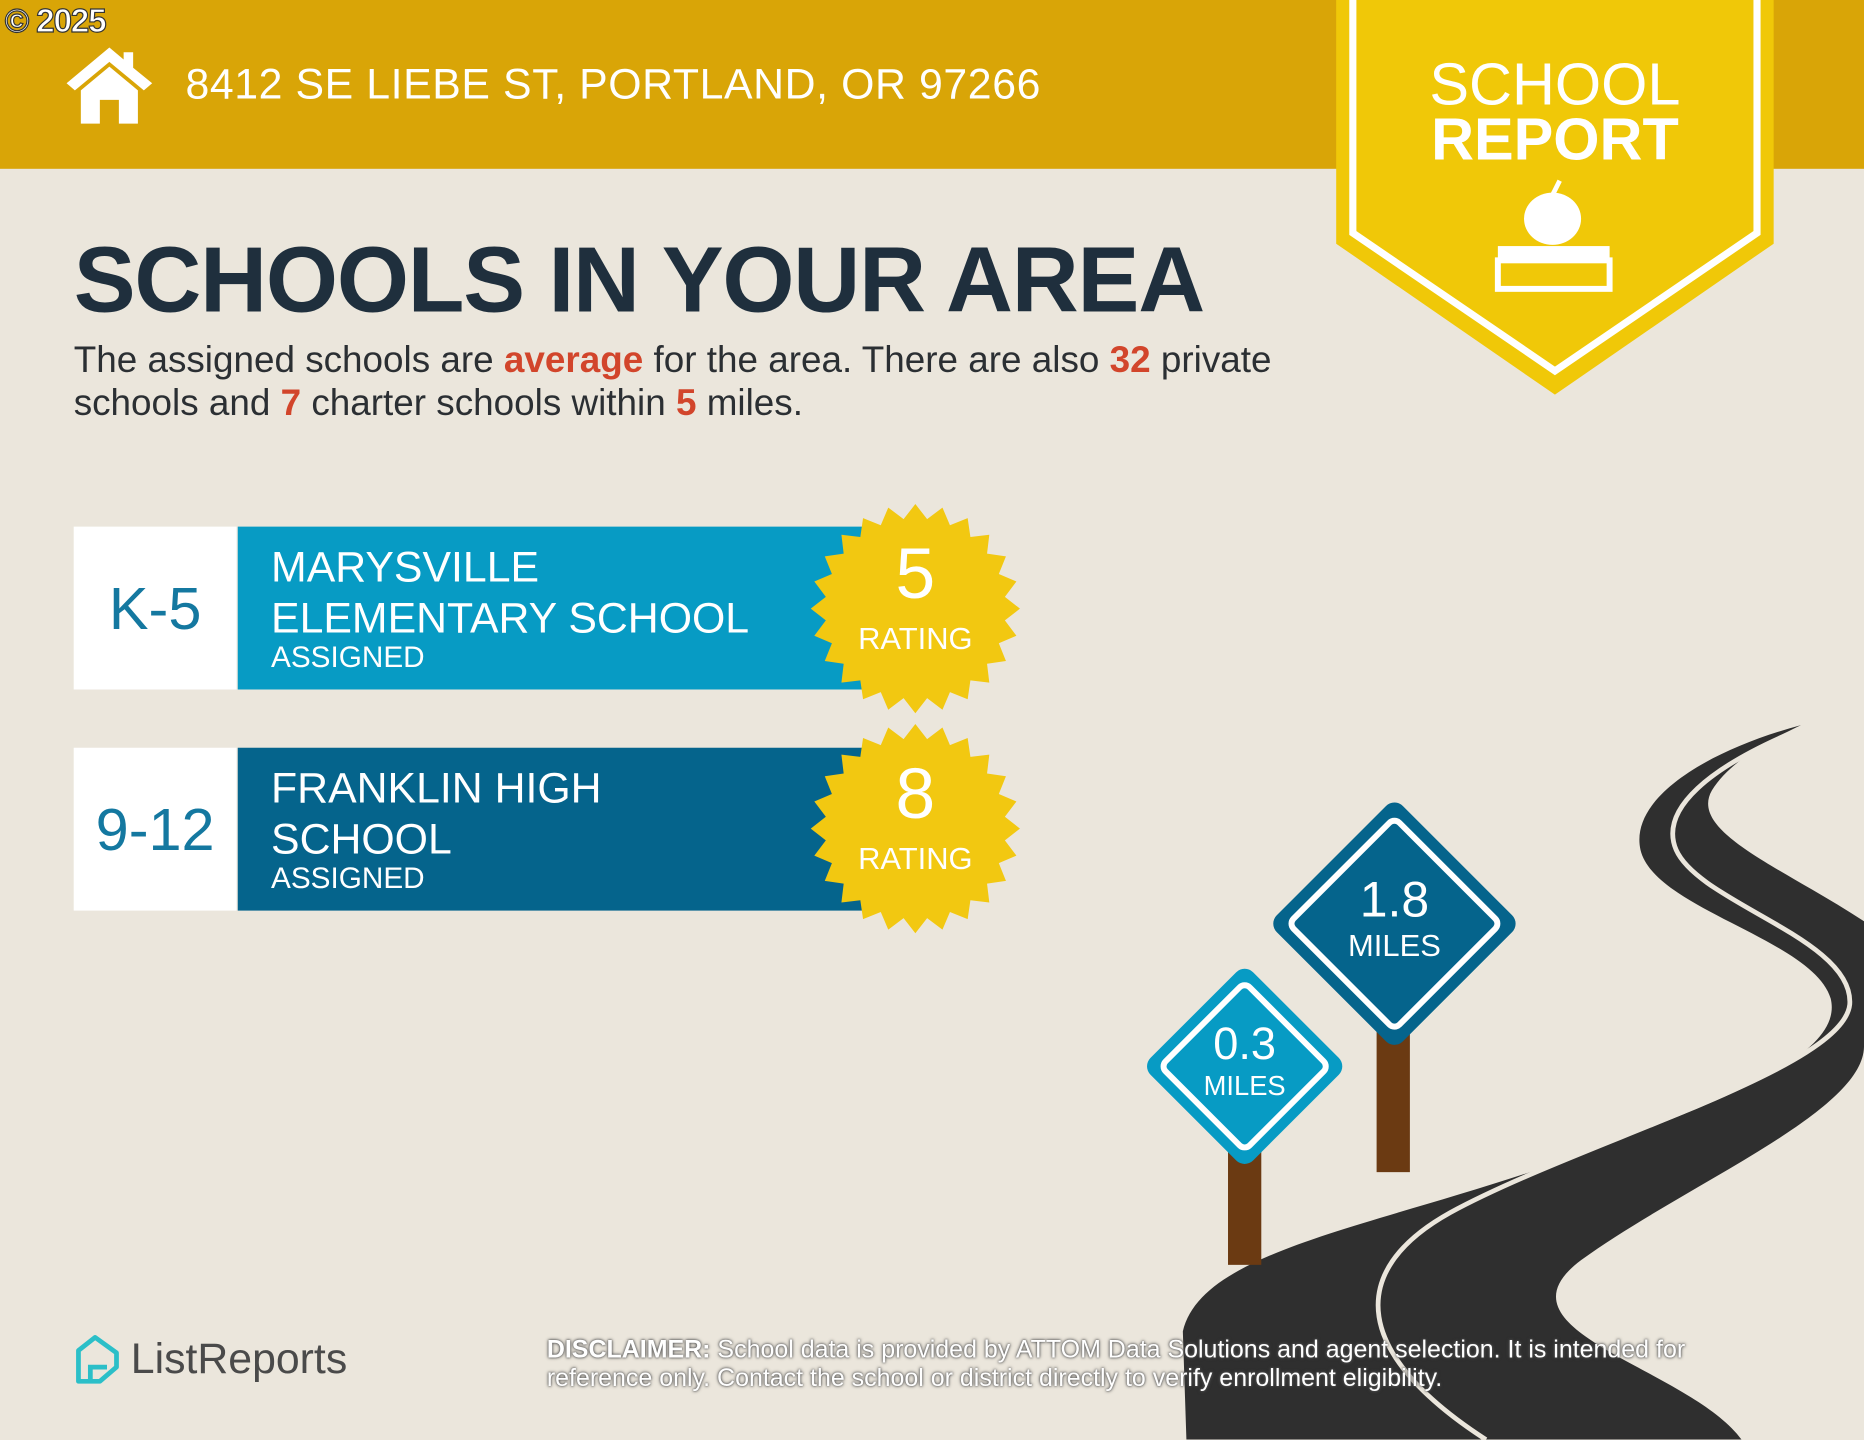 The image size is (1864, 1440). I want to click on disclaimer-label: DISCLAIMER:, so click(628, 1350).